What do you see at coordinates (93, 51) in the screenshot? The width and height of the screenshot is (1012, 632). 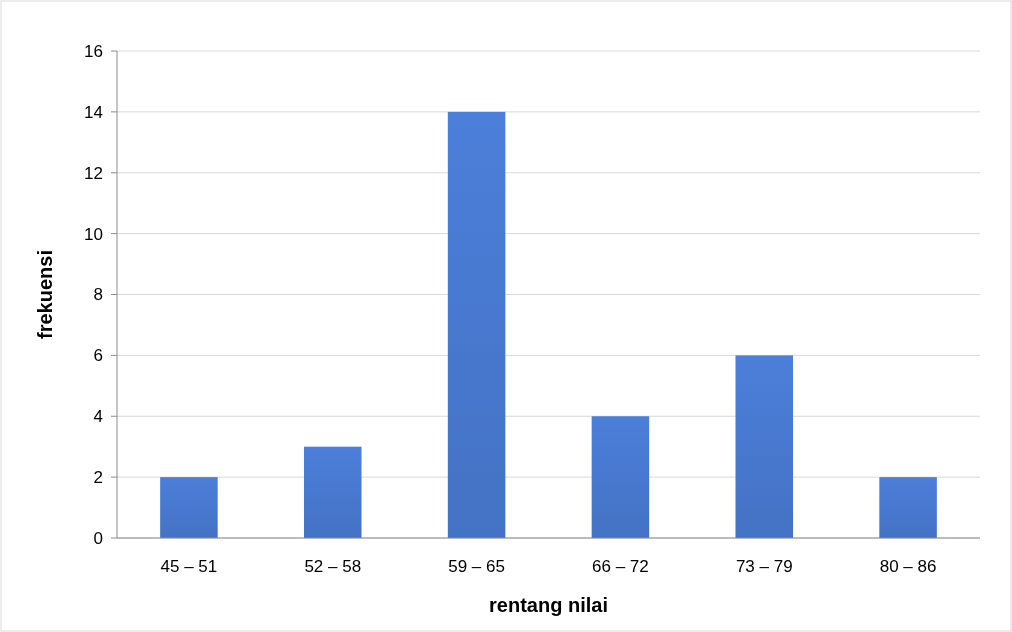 I see `y-tick-label: 16` at bounding box center [93, 51].